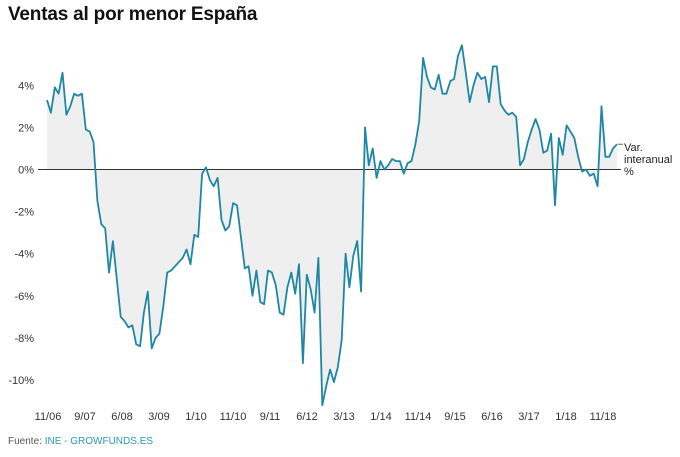 The image size is (680, 457). I want to click on source-note: Fuente: INE - GROWFUNDS.ES, so click(80, 441).